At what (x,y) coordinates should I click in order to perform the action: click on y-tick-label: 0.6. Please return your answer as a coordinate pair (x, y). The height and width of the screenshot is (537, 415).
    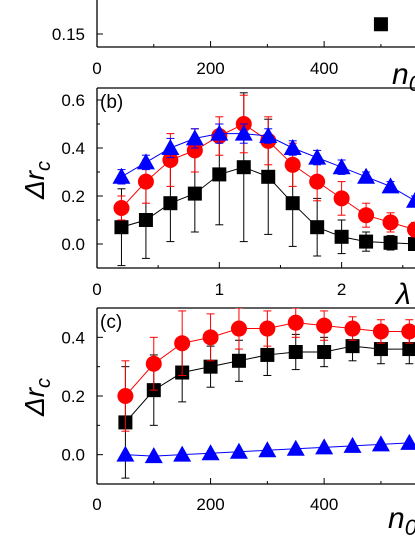
    Looking at the image, I should click on (73, 100).